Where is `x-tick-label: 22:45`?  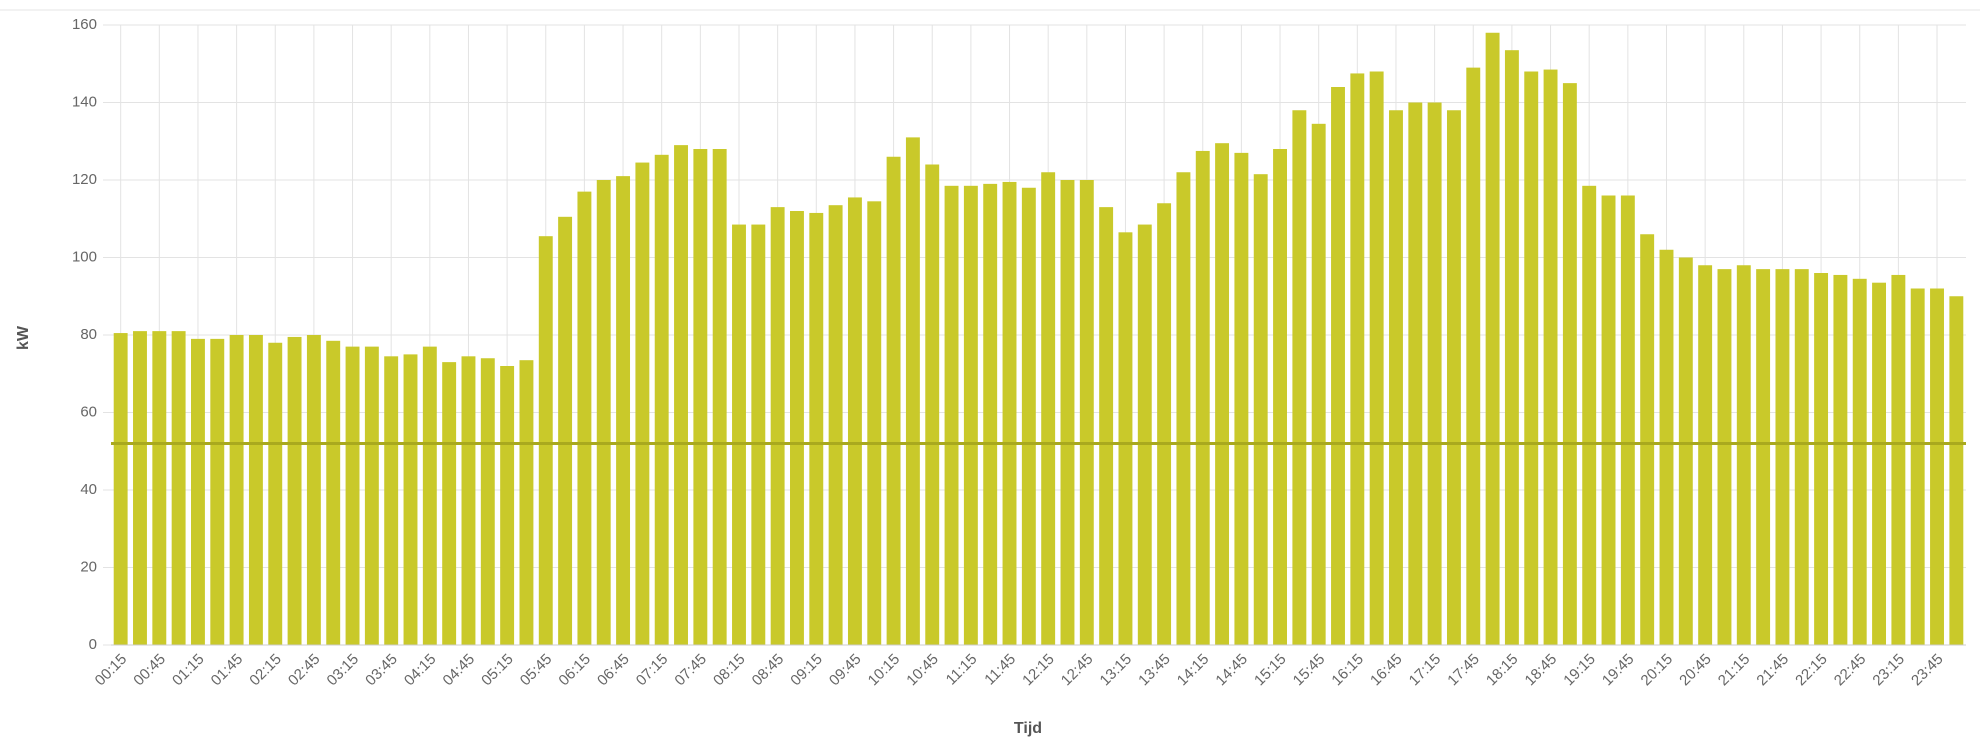 x-tick-label: 22:45 is located at coordinates (1850, 670).